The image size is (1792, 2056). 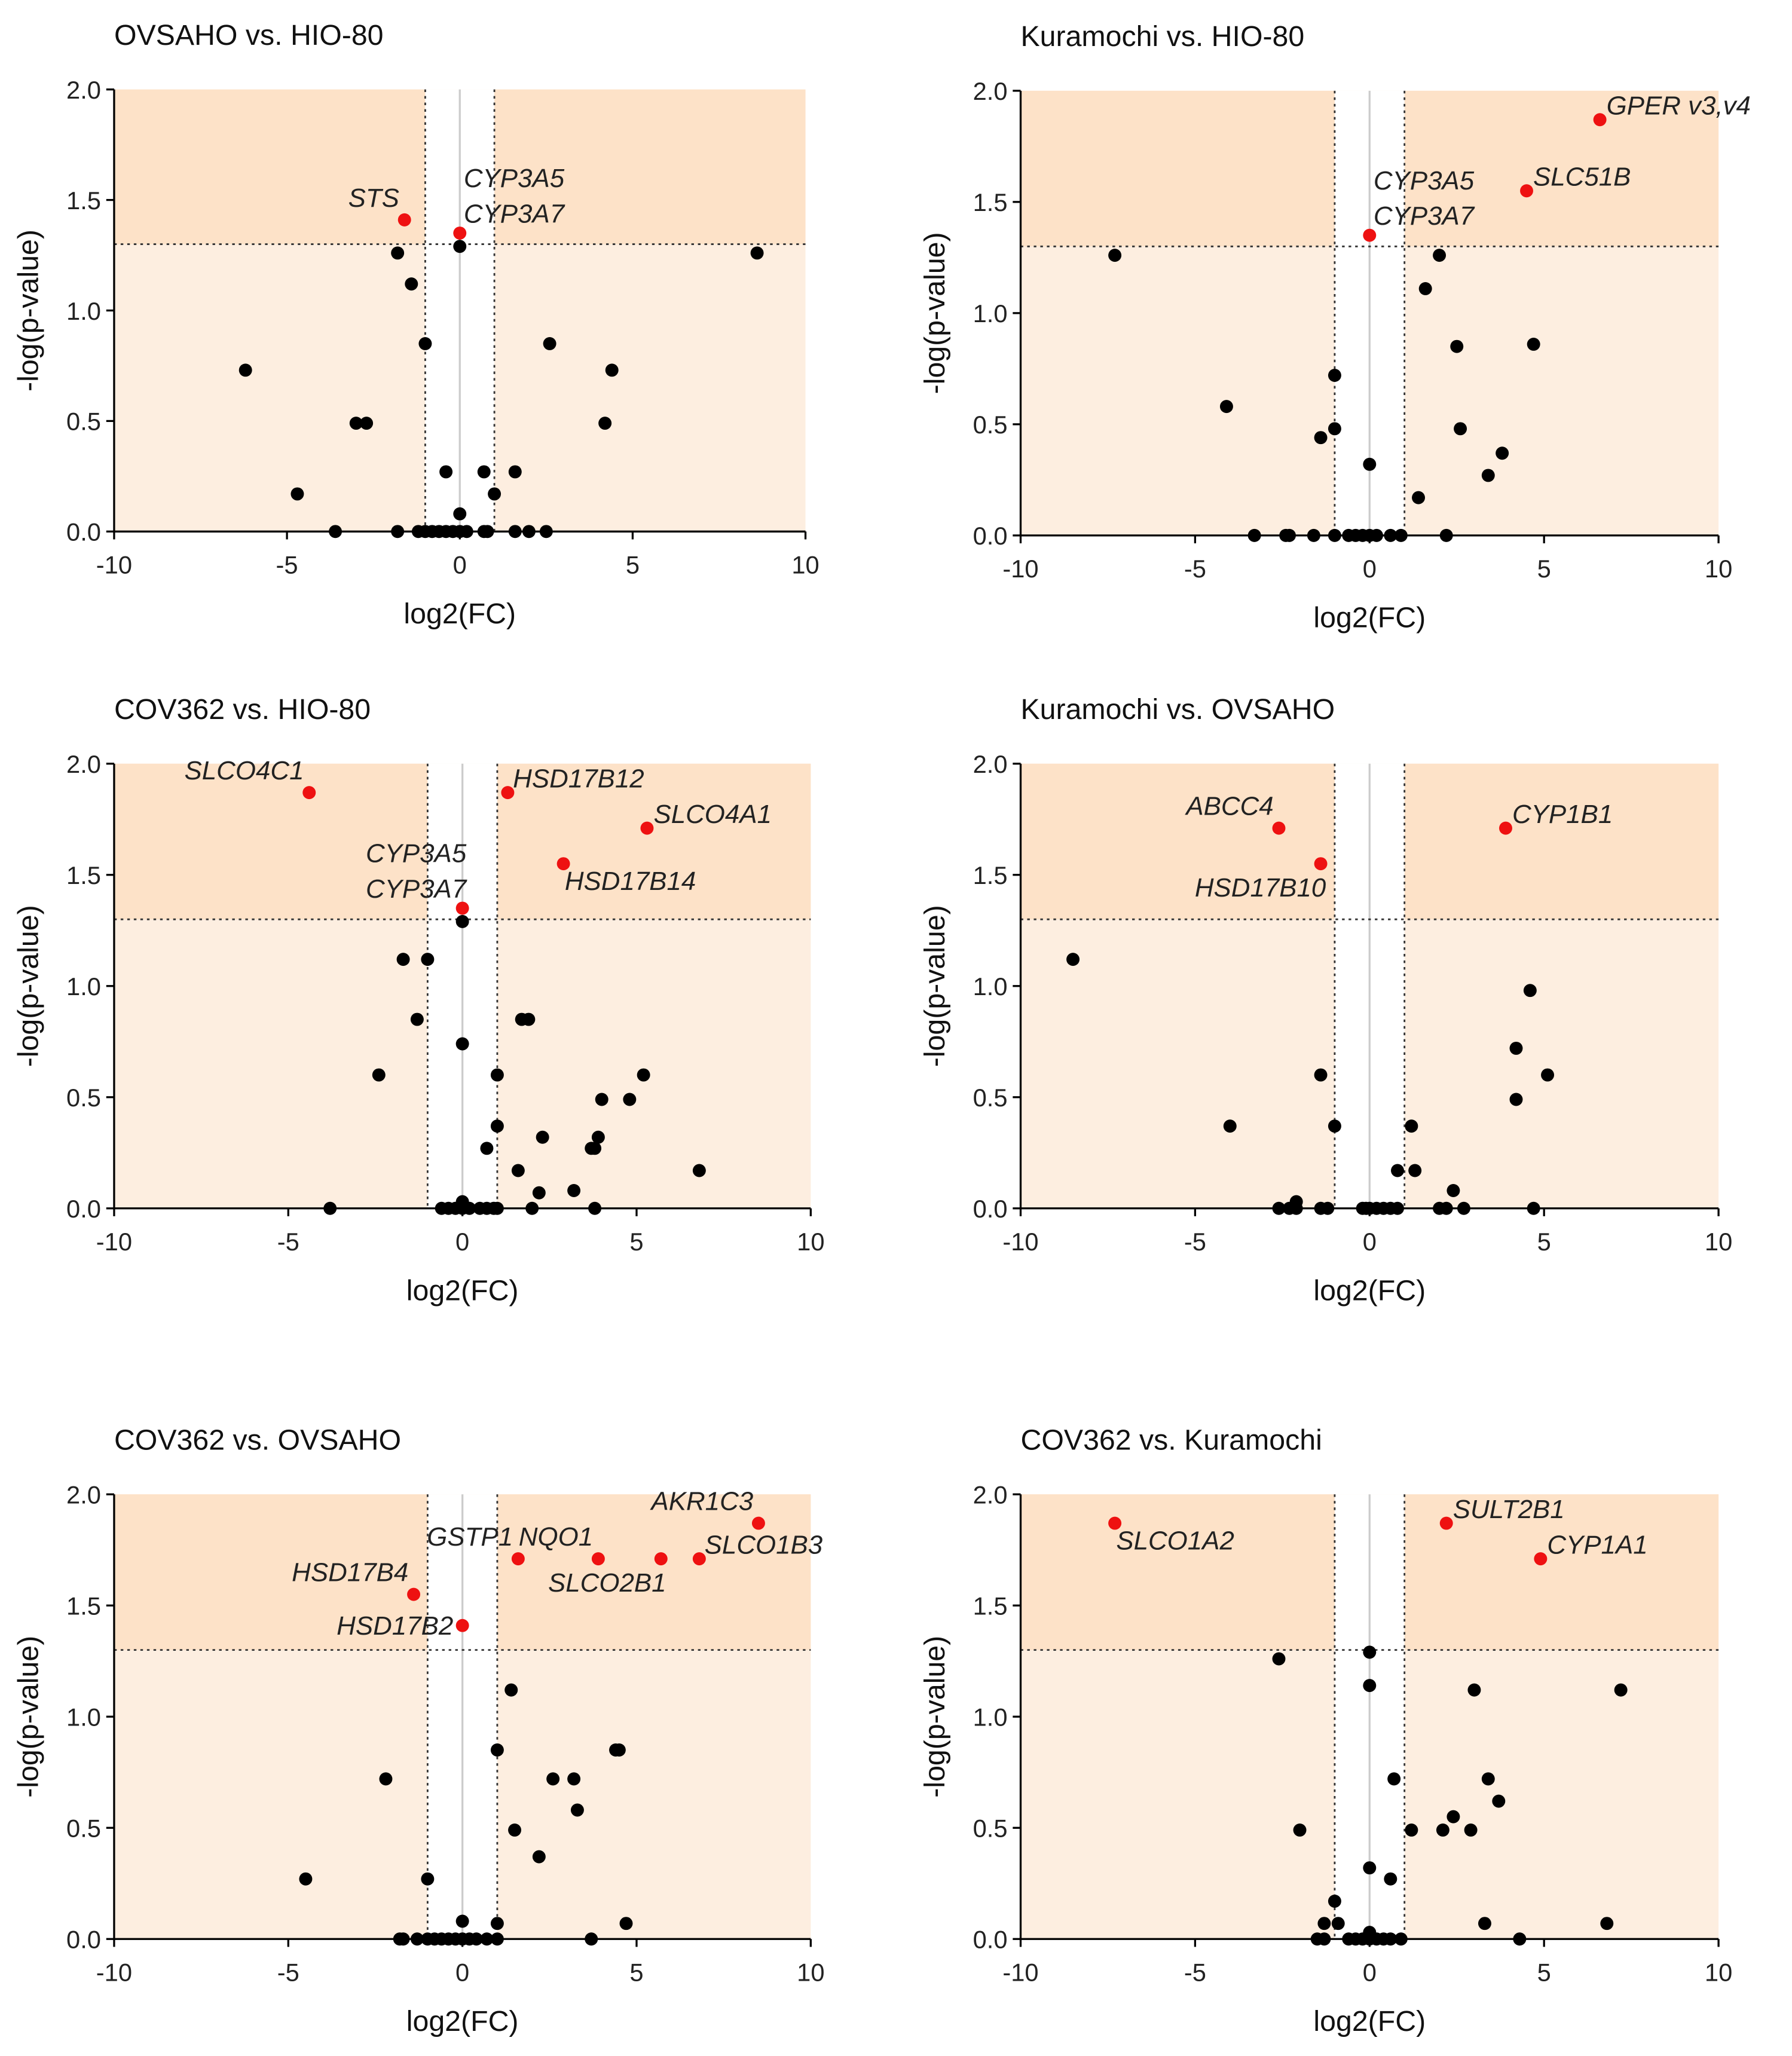 I want to click on panel-title: OVSAHO vs. HIO-80, so click(x=249, y=35).